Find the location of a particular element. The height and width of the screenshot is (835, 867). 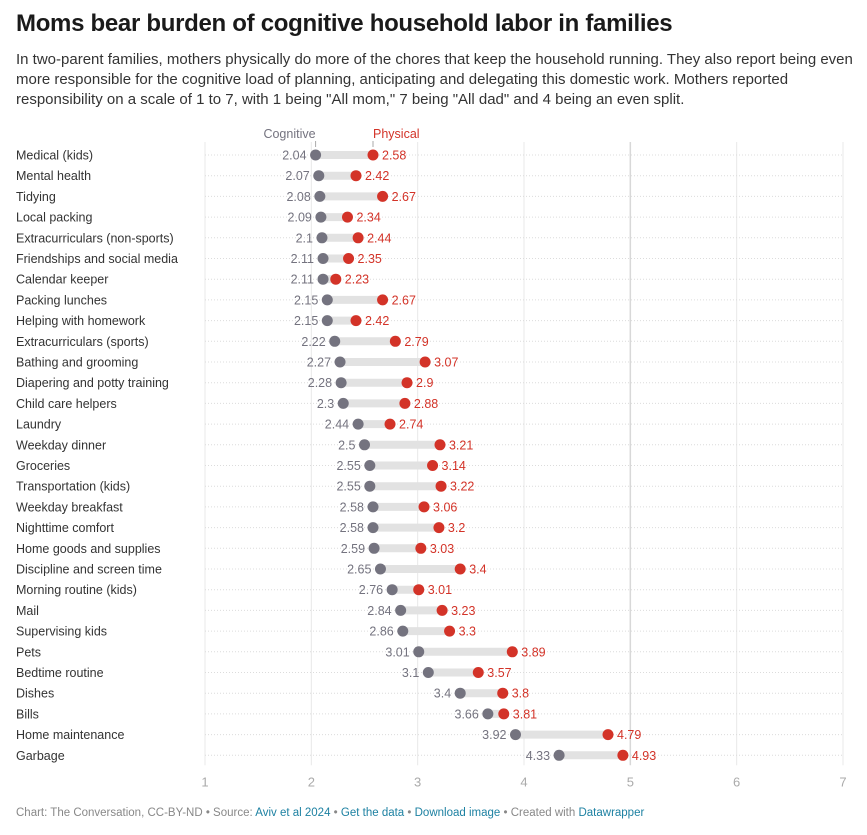

chart-row: Weekday breakfast 2.58 3.06 is located at coordinates (429, 507).